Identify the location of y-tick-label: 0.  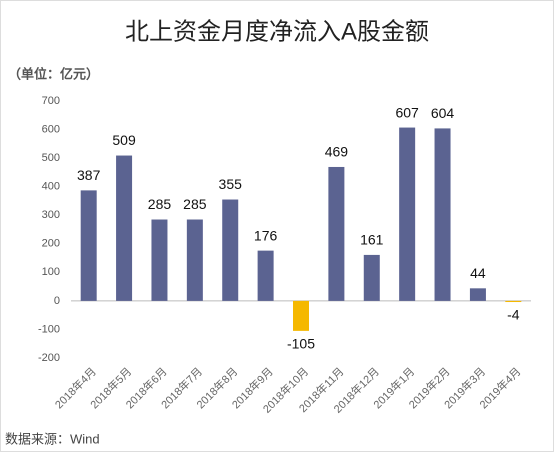
(57, 301).